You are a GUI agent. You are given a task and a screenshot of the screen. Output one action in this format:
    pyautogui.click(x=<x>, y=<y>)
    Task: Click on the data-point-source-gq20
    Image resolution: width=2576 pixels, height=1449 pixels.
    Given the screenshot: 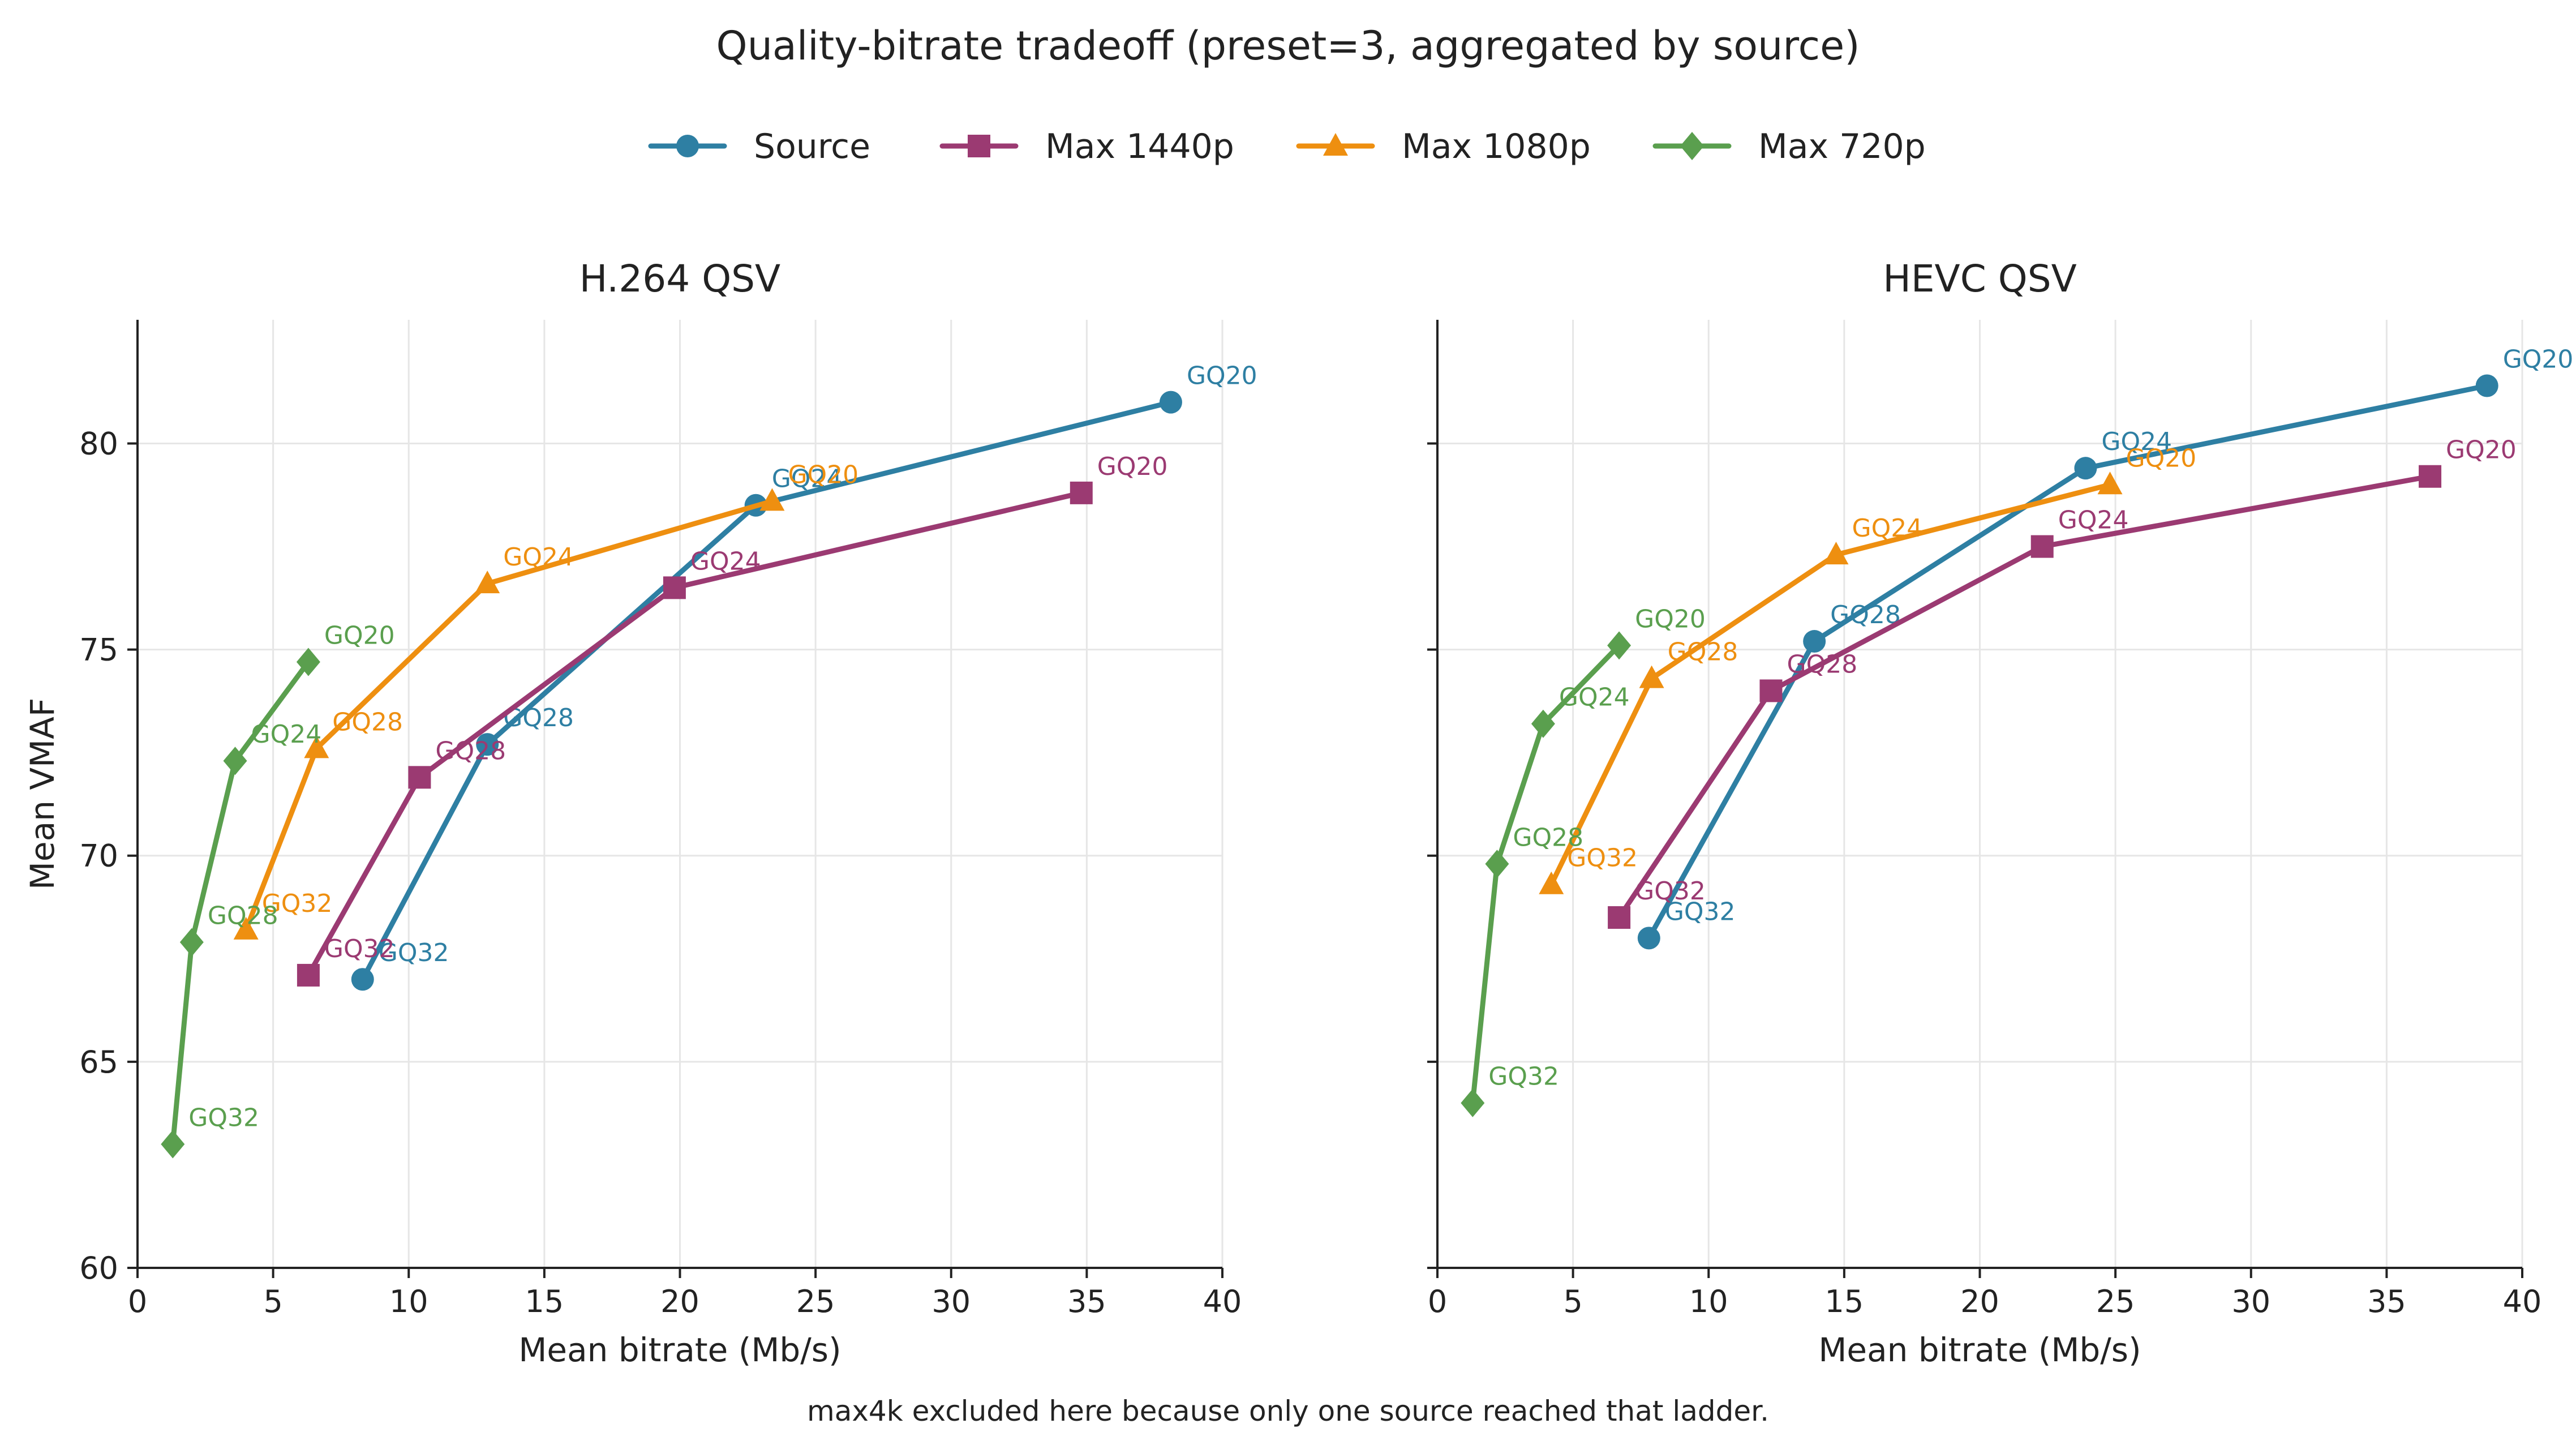 What is the action you would take?
    pyautogui.click(x=1170, y=402)
    